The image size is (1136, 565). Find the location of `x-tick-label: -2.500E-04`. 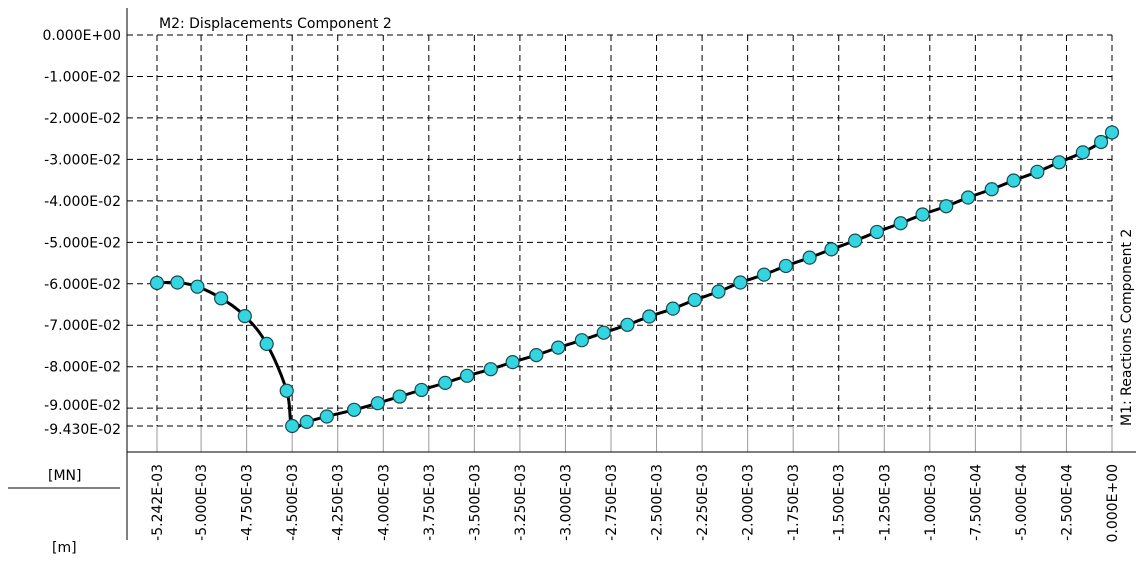

x-tick-label: -2.500E-04 is located at coordinates (1067, 502).